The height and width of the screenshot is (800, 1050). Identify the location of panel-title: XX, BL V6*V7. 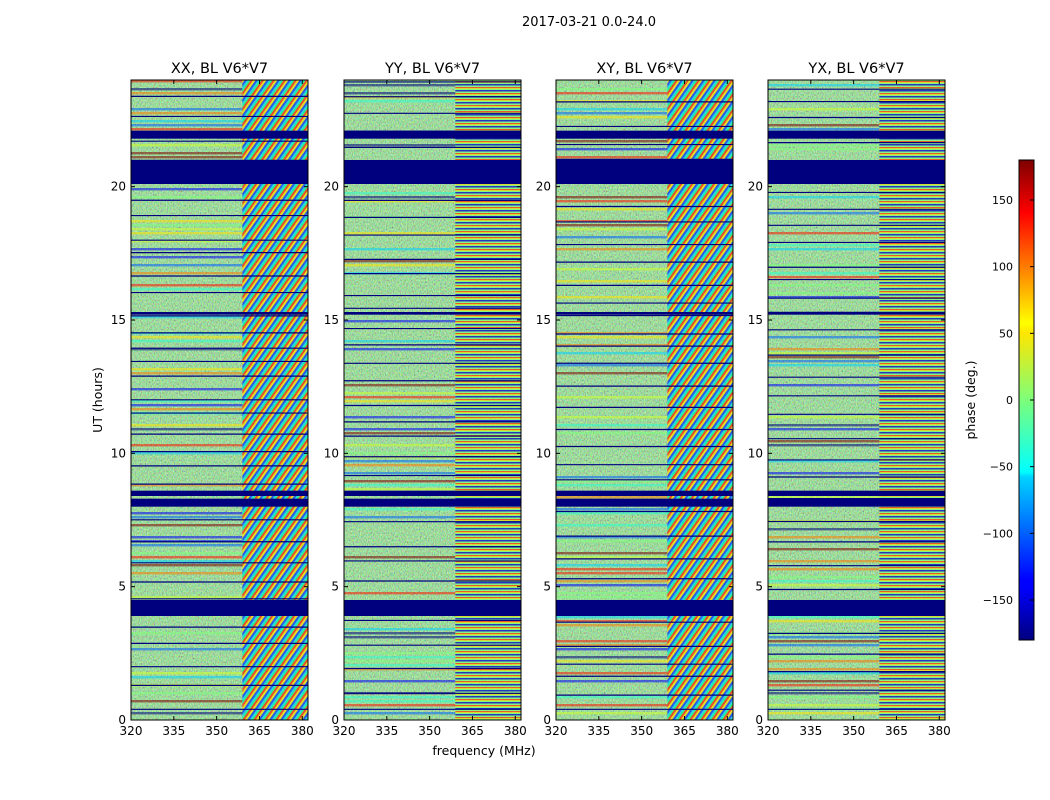
(219, 69).